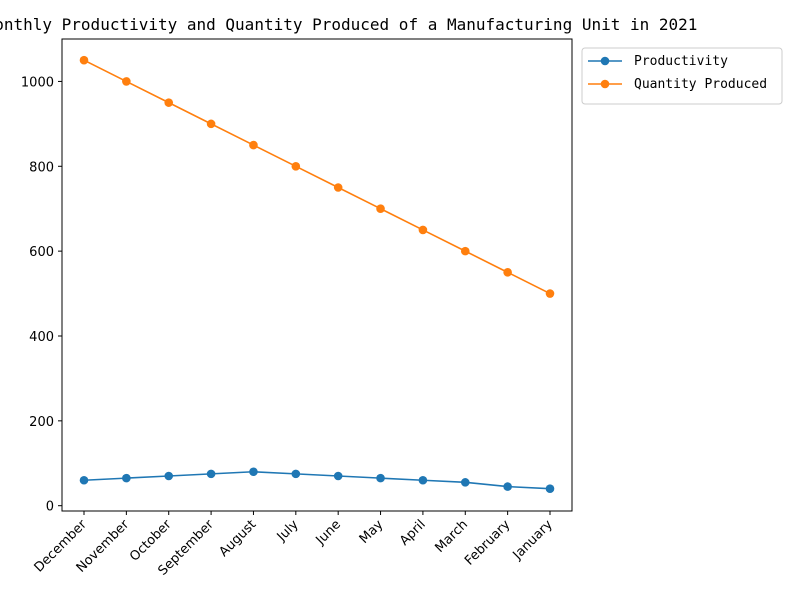 This screenshot has width=800, height=600. What do you see at coordinates (700, 84) in the screenshot?
I see `legend-label: Quantity Produced` at bounding box center [700, 84].